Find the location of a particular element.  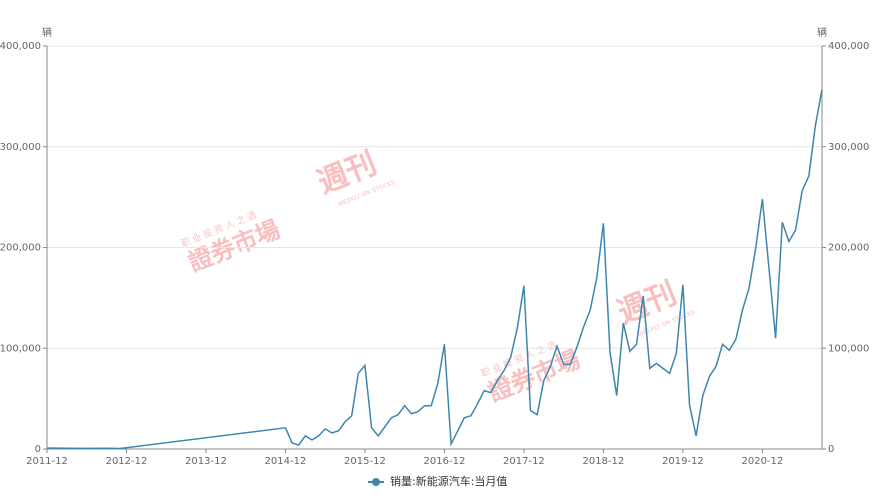

y2-tick-label: 0 is located at coordinates (831, 449).